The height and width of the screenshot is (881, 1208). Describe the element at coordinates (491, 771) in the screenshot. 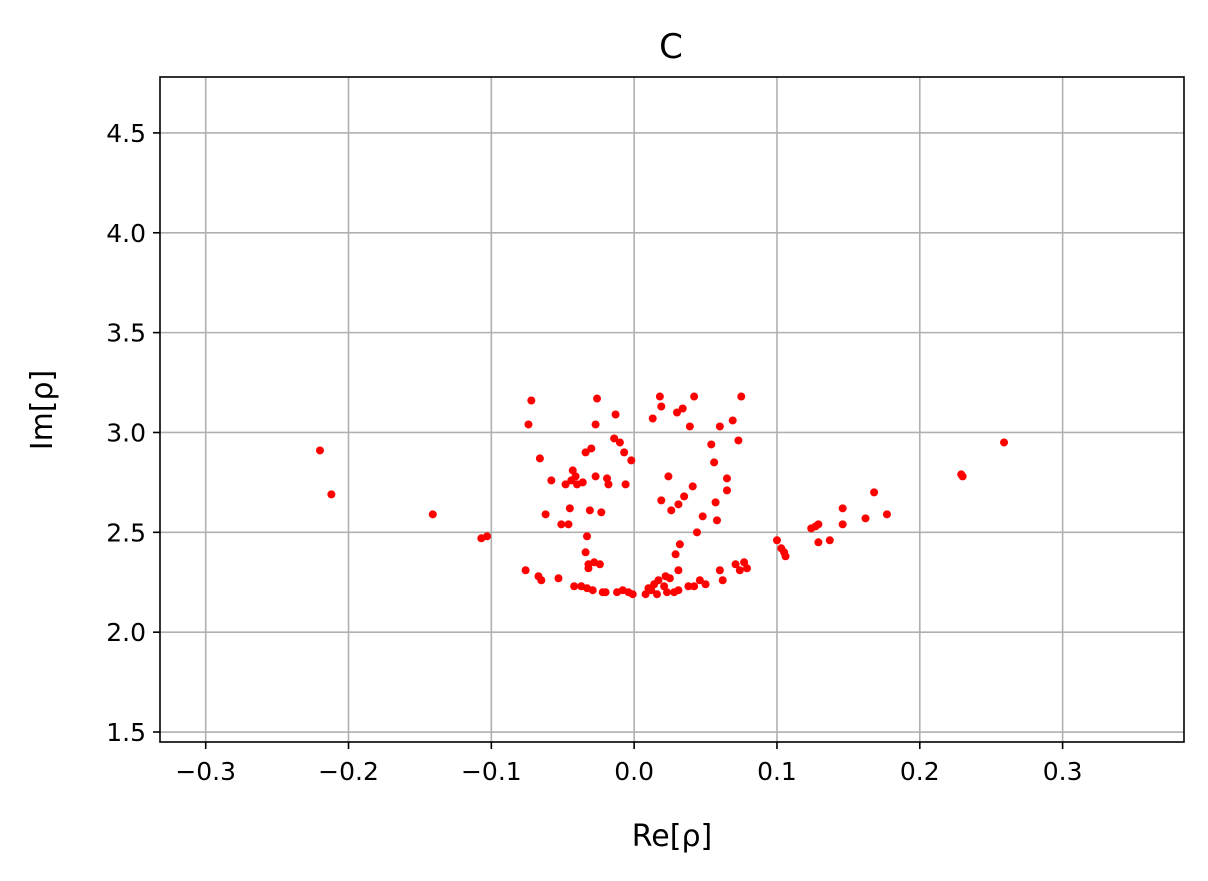

I see `x-tick-label: −0.1` at that location.